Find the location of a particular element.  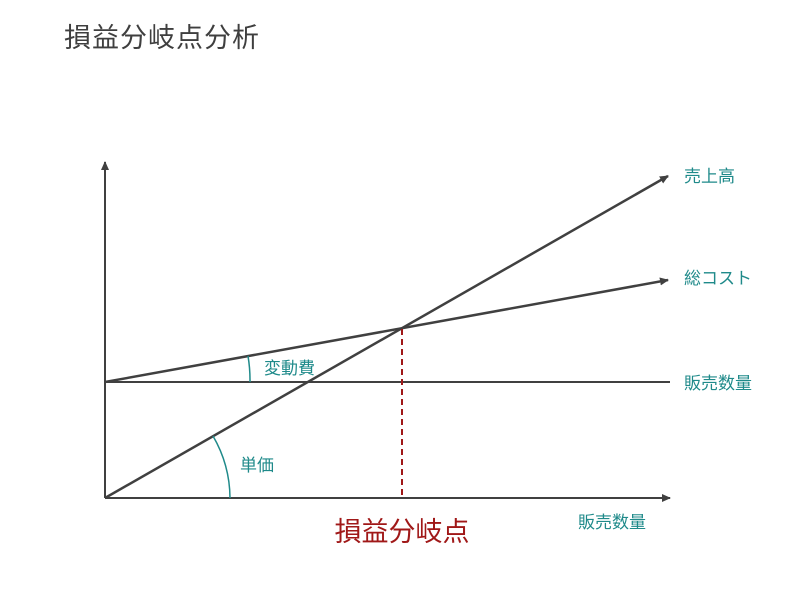

x-axis-label: 販売数量 is located at coordinates (612, 523).